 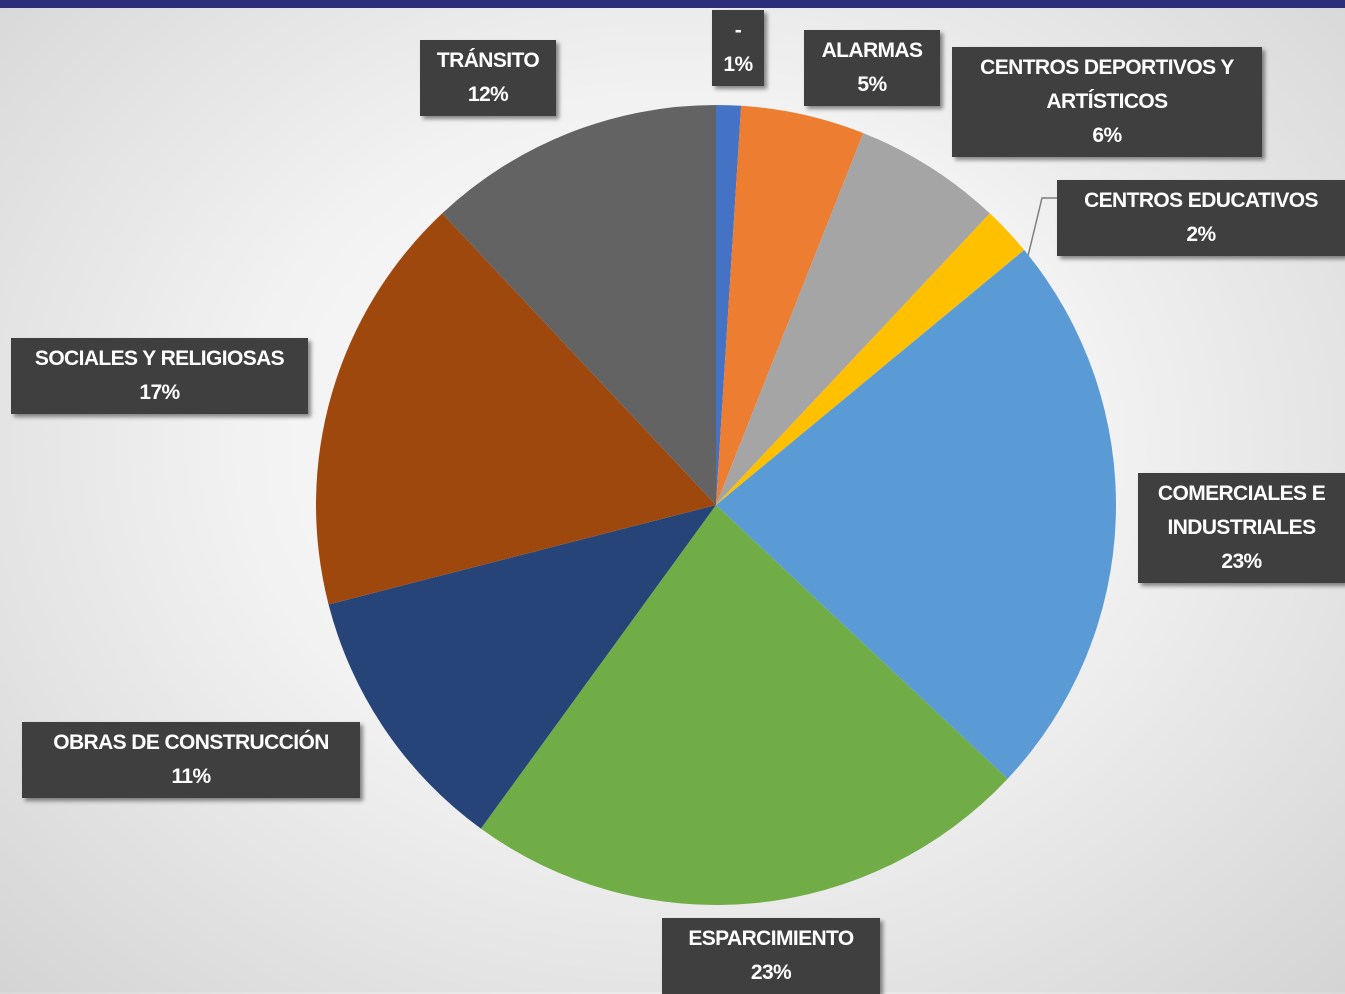 What do you see at coordinates (159, 376) in the screenshot?
I see `data-label: SOCIALES Y RELIGIOSAS 17%` at bounding box center [159, 376].